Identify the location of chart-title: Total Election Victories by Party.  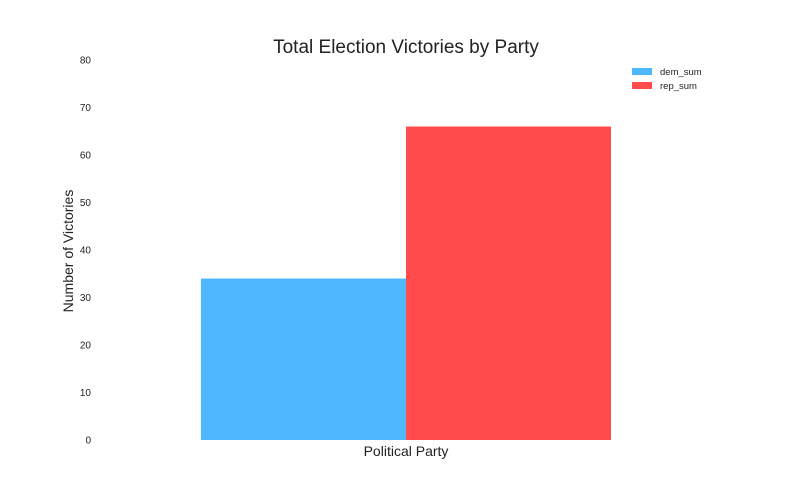
(406, 47).